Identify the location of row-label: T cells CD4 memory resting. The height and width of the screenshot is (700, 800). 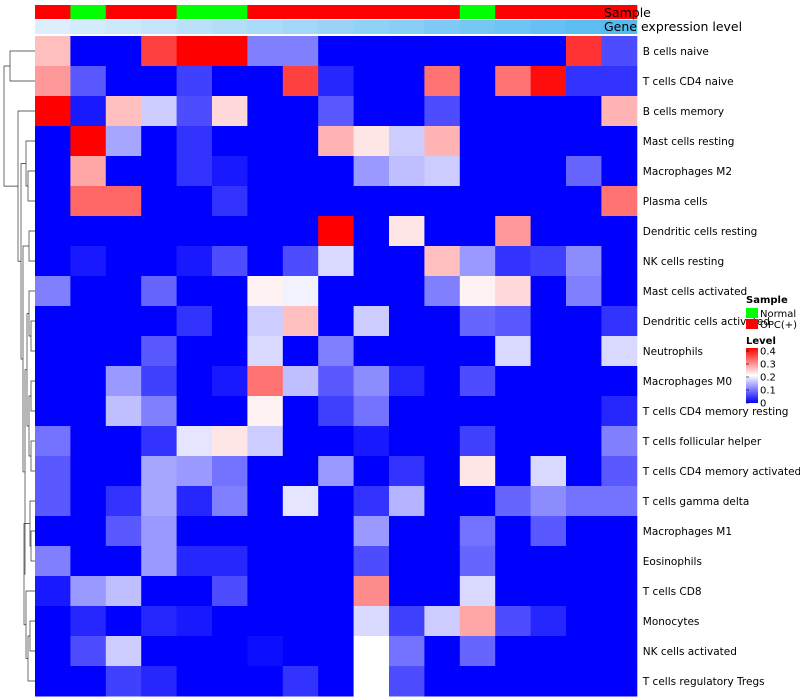
(715, 412).